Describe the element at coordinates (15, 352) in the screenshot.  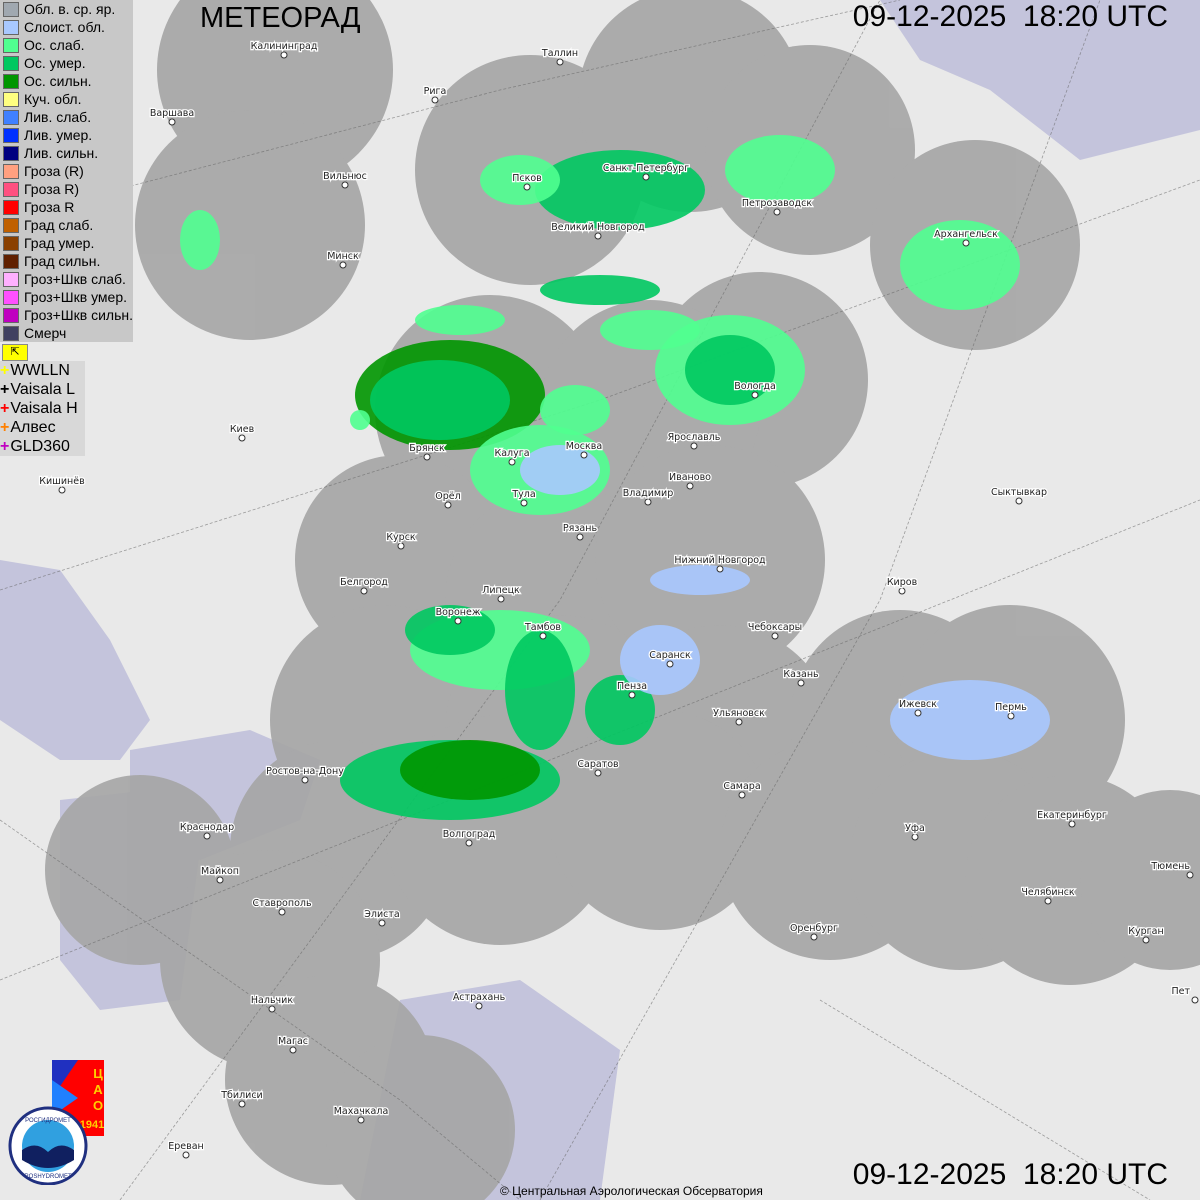
I see `lightning-toggle-button: ⇱` at that location.